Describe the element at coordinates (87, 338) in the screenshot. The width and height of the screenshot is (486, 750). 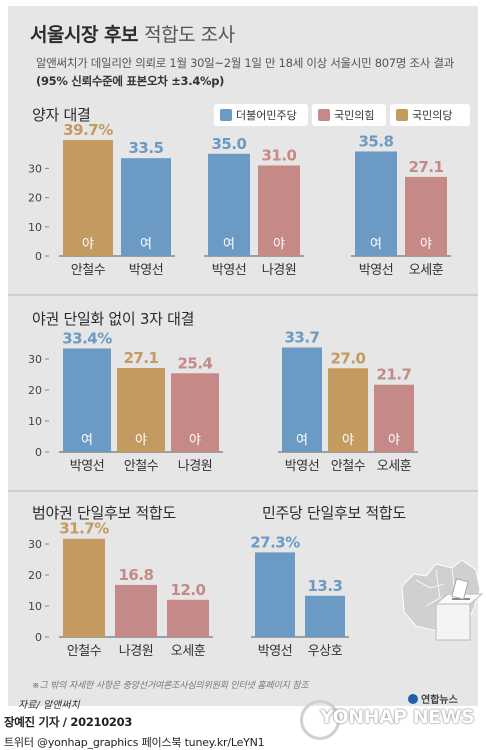
I see `bar-value-label: 33.4%` at that location.